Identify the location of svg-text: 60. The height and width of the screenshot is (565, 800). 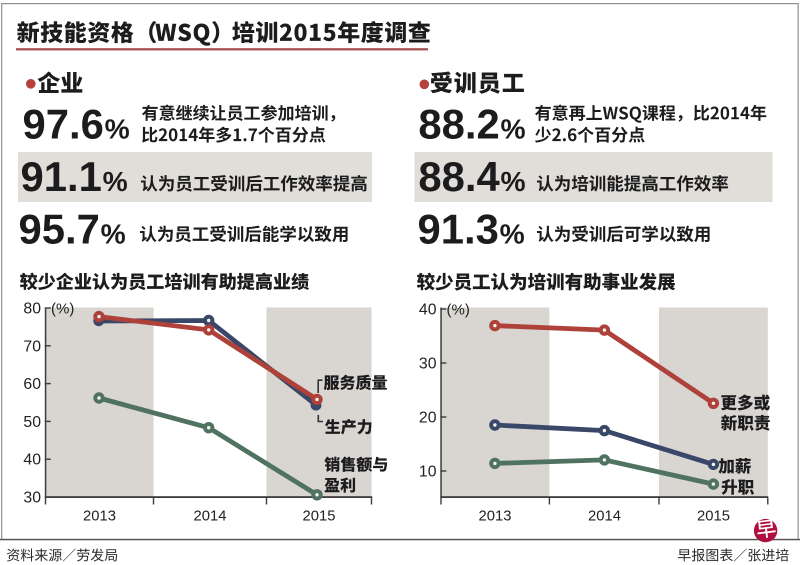
(32, 384).